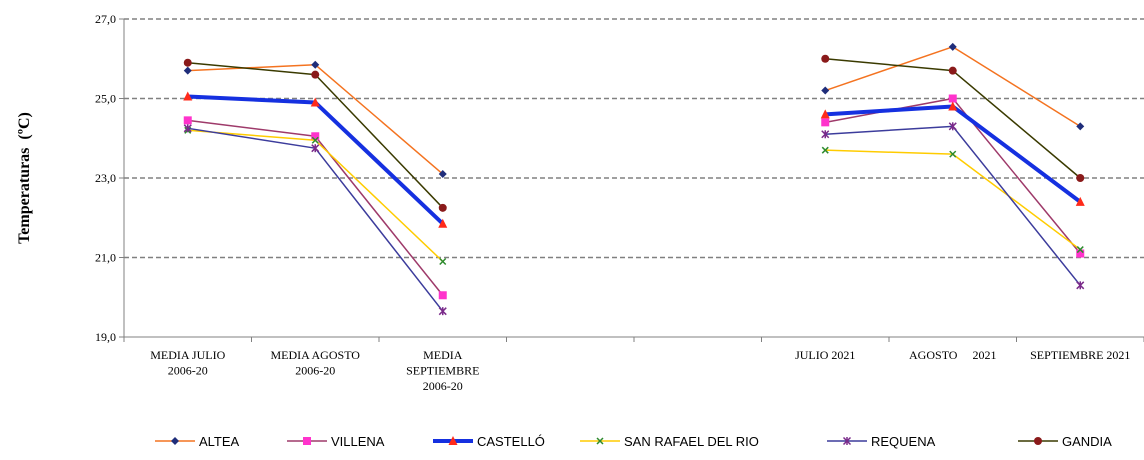  I want to click on x-tick-label: AGOSTO 2021, so click(952, 355).